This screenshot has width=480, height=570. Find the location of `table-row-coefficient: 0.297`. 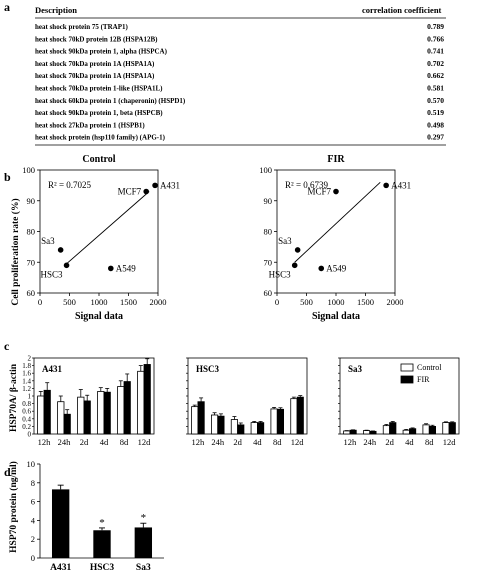

table-row-coefficient: 0.297 is located at coordinates (435, 137).